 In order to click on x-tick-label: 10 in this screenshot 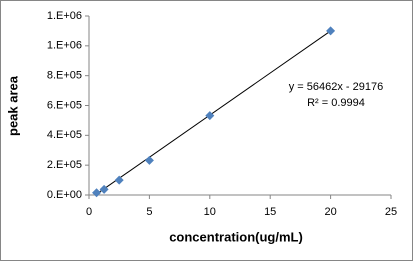, I will do `click(210, 212)`.